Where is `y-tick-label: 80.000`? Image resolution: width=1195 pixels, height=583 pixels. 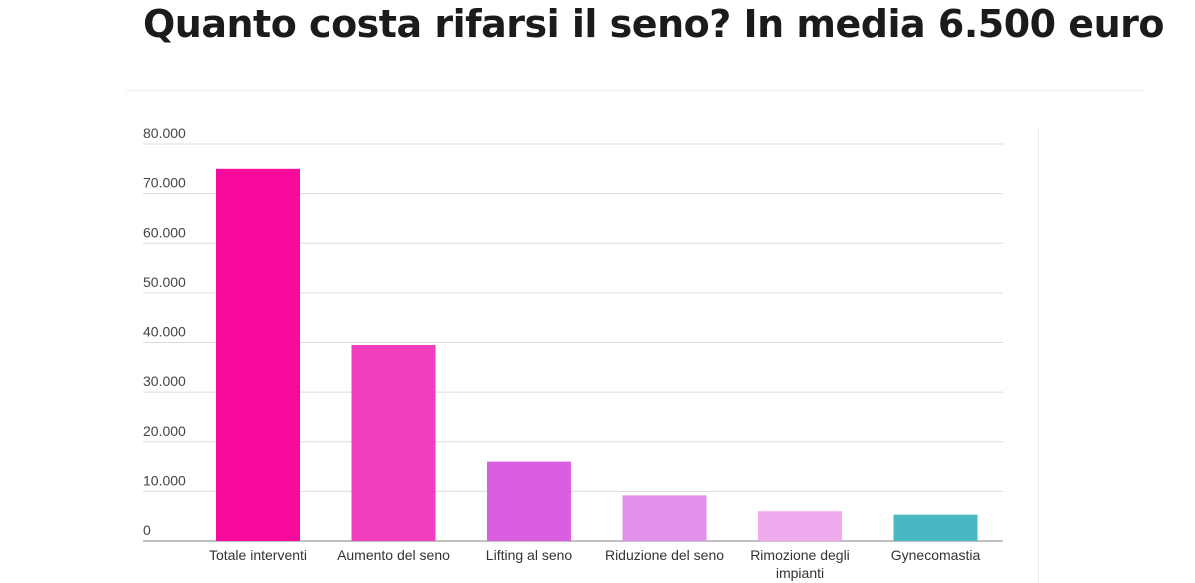 y-tick-label: 80.000 is located at coordinates (164, 133).